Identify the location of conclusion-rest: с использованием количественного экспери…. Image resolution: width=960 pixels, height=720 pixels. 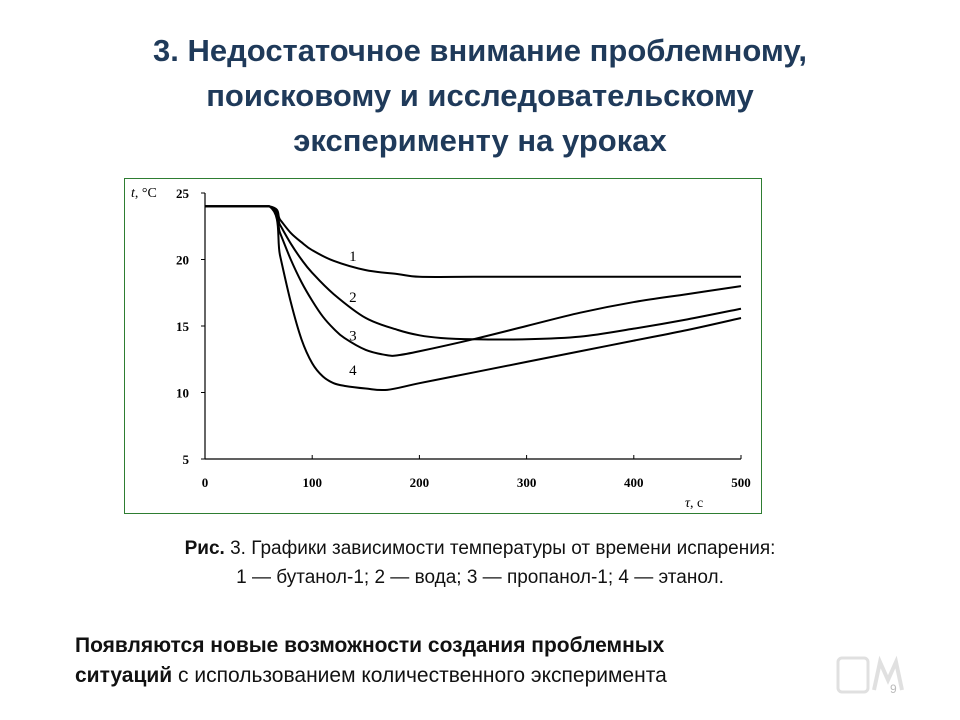
(419, 675).